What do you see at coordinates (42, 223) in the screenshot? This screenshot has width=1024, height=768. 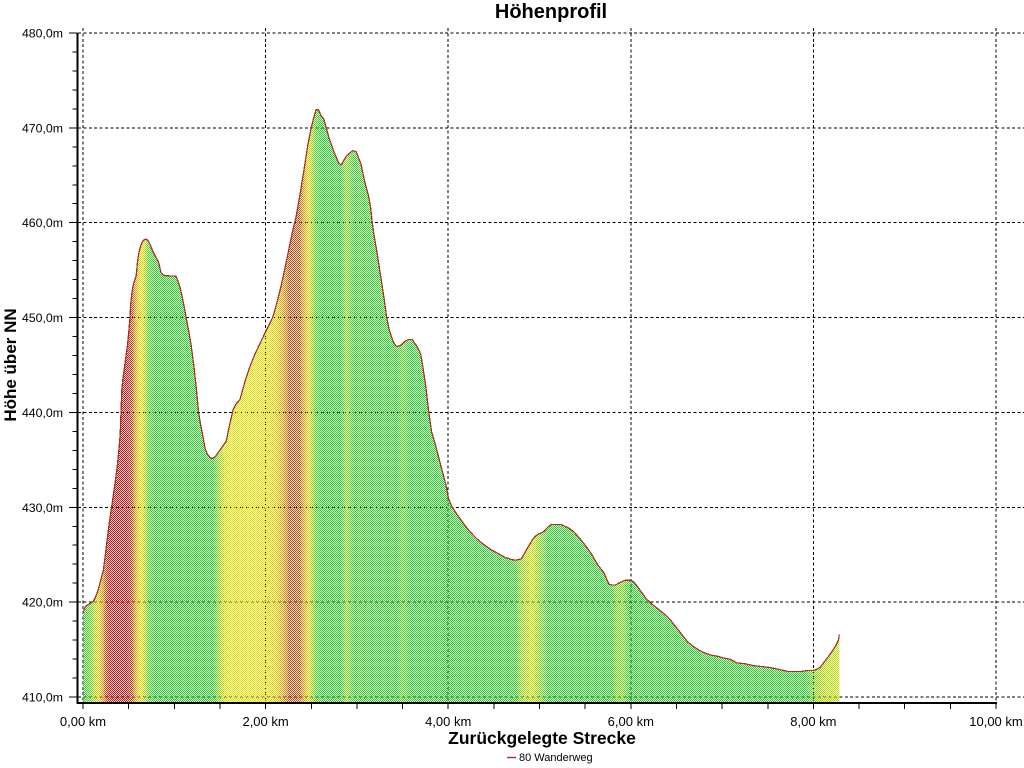 I see `svg-text: 460,0m` at bounding box center [42, 223].